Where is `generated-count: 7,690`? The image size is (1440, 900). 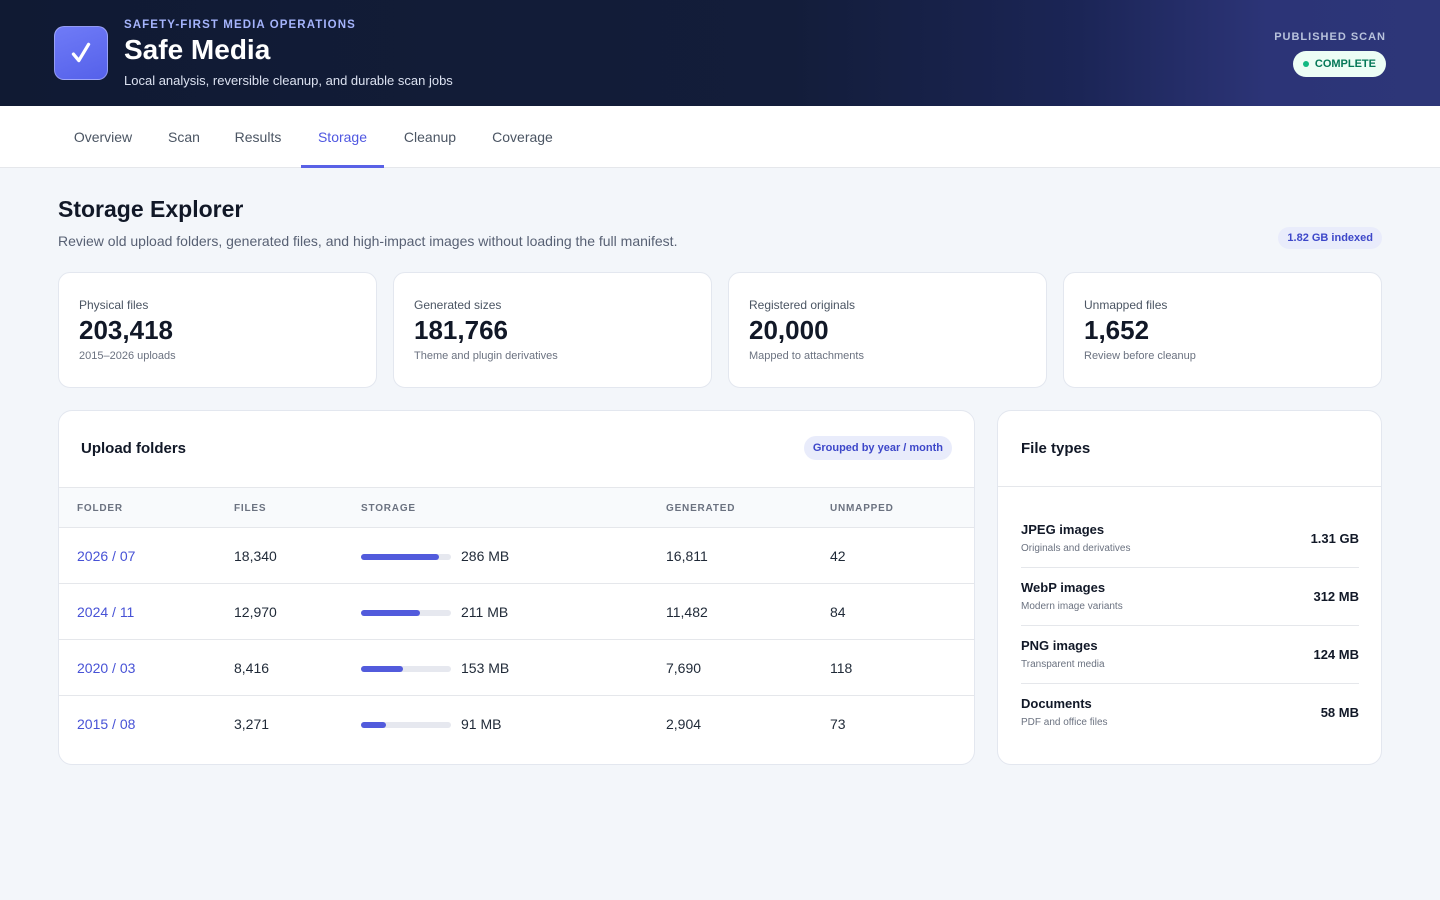
generated-count: 7,690 is located at coordinates (684, 668).